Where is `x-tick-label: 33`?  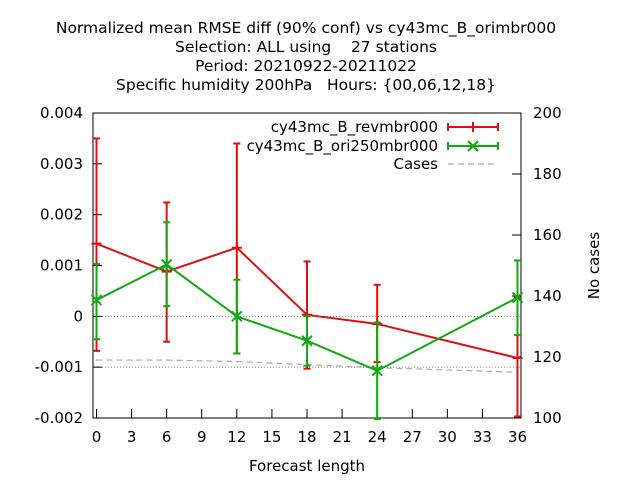
x-tick-label: 33 is located at coordinates (482, 437).